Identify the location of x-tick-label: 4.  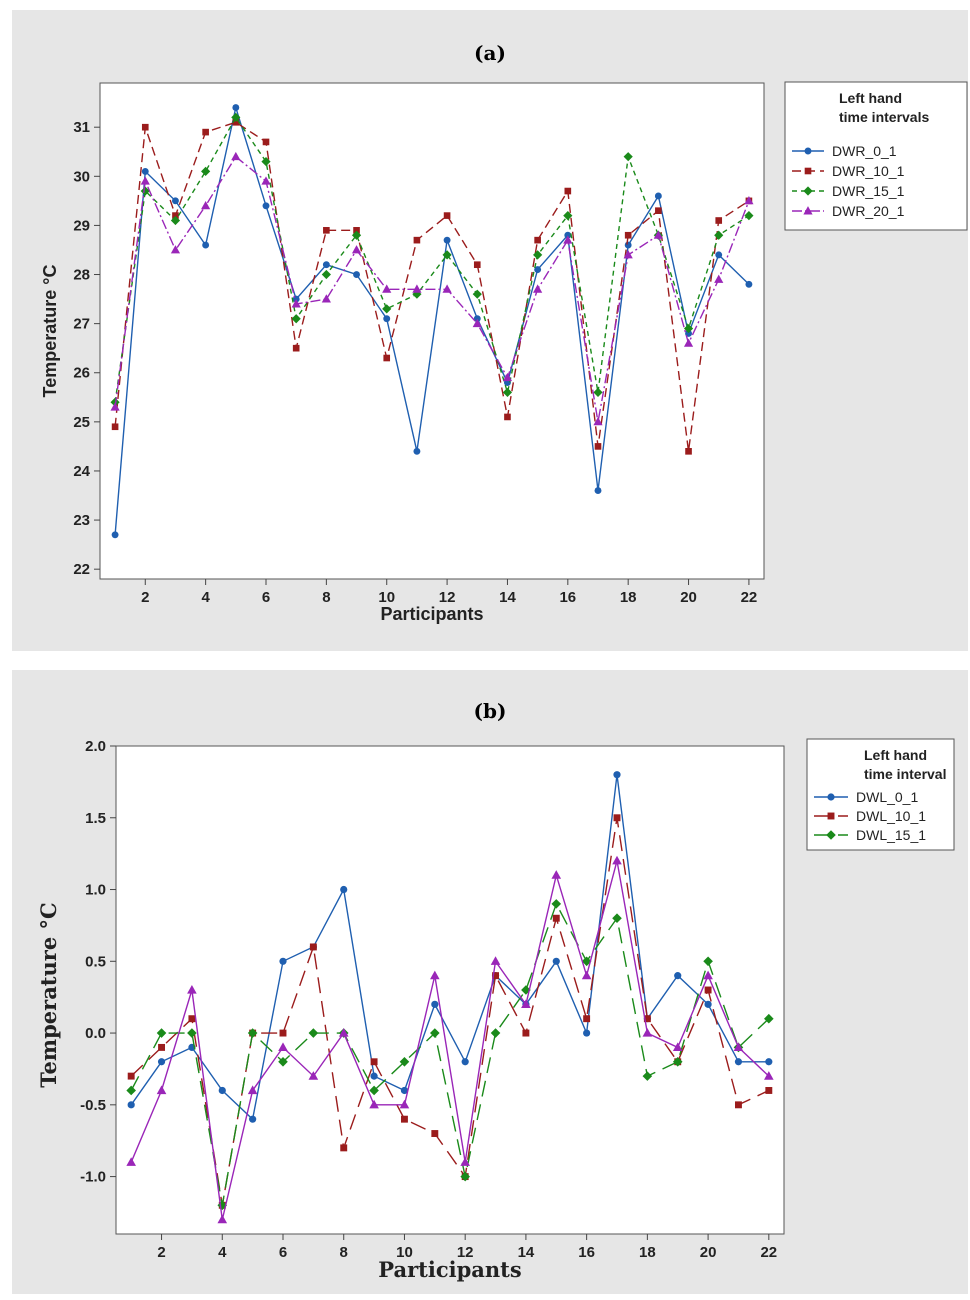
(222, 1252).